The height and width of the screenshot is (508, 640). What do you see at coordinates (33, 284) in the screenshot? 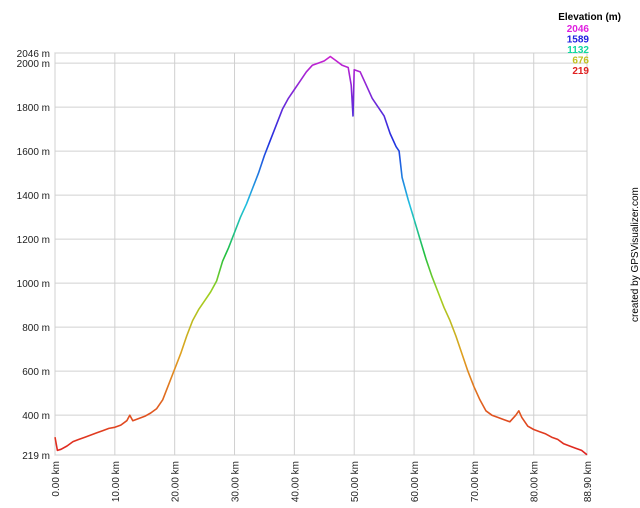
I see `y-tick-label: 1000 m` at bounding box center [33, 284].